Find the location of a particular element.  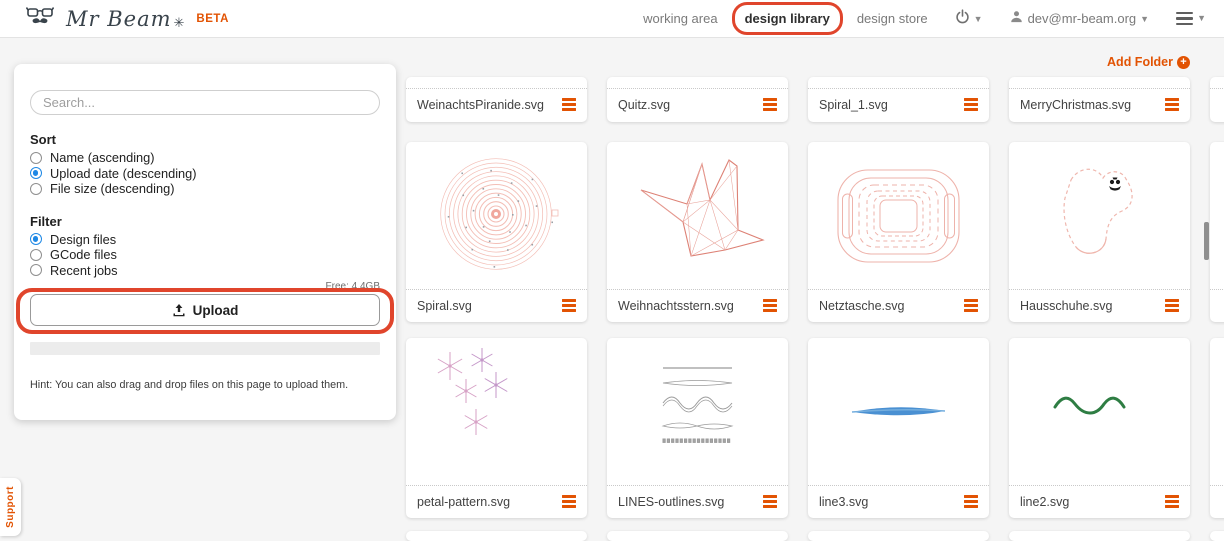

design-card-Hausschuhe-svg: Hausschuhe.svg is located at coordinates (1099, 232).